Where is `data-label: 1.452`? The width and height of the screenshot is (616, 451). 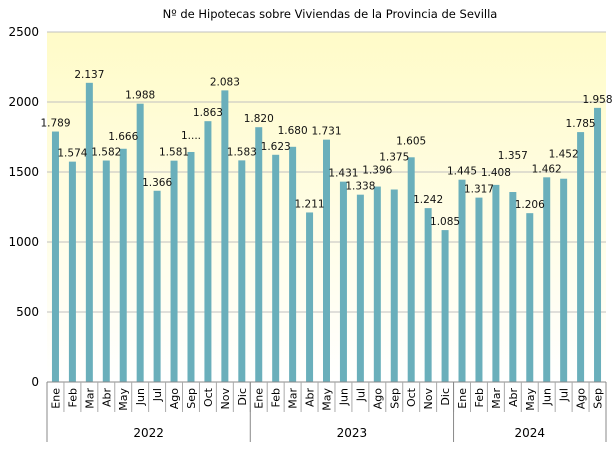
data-label: 1.452 is located at coordinates (564, 155).